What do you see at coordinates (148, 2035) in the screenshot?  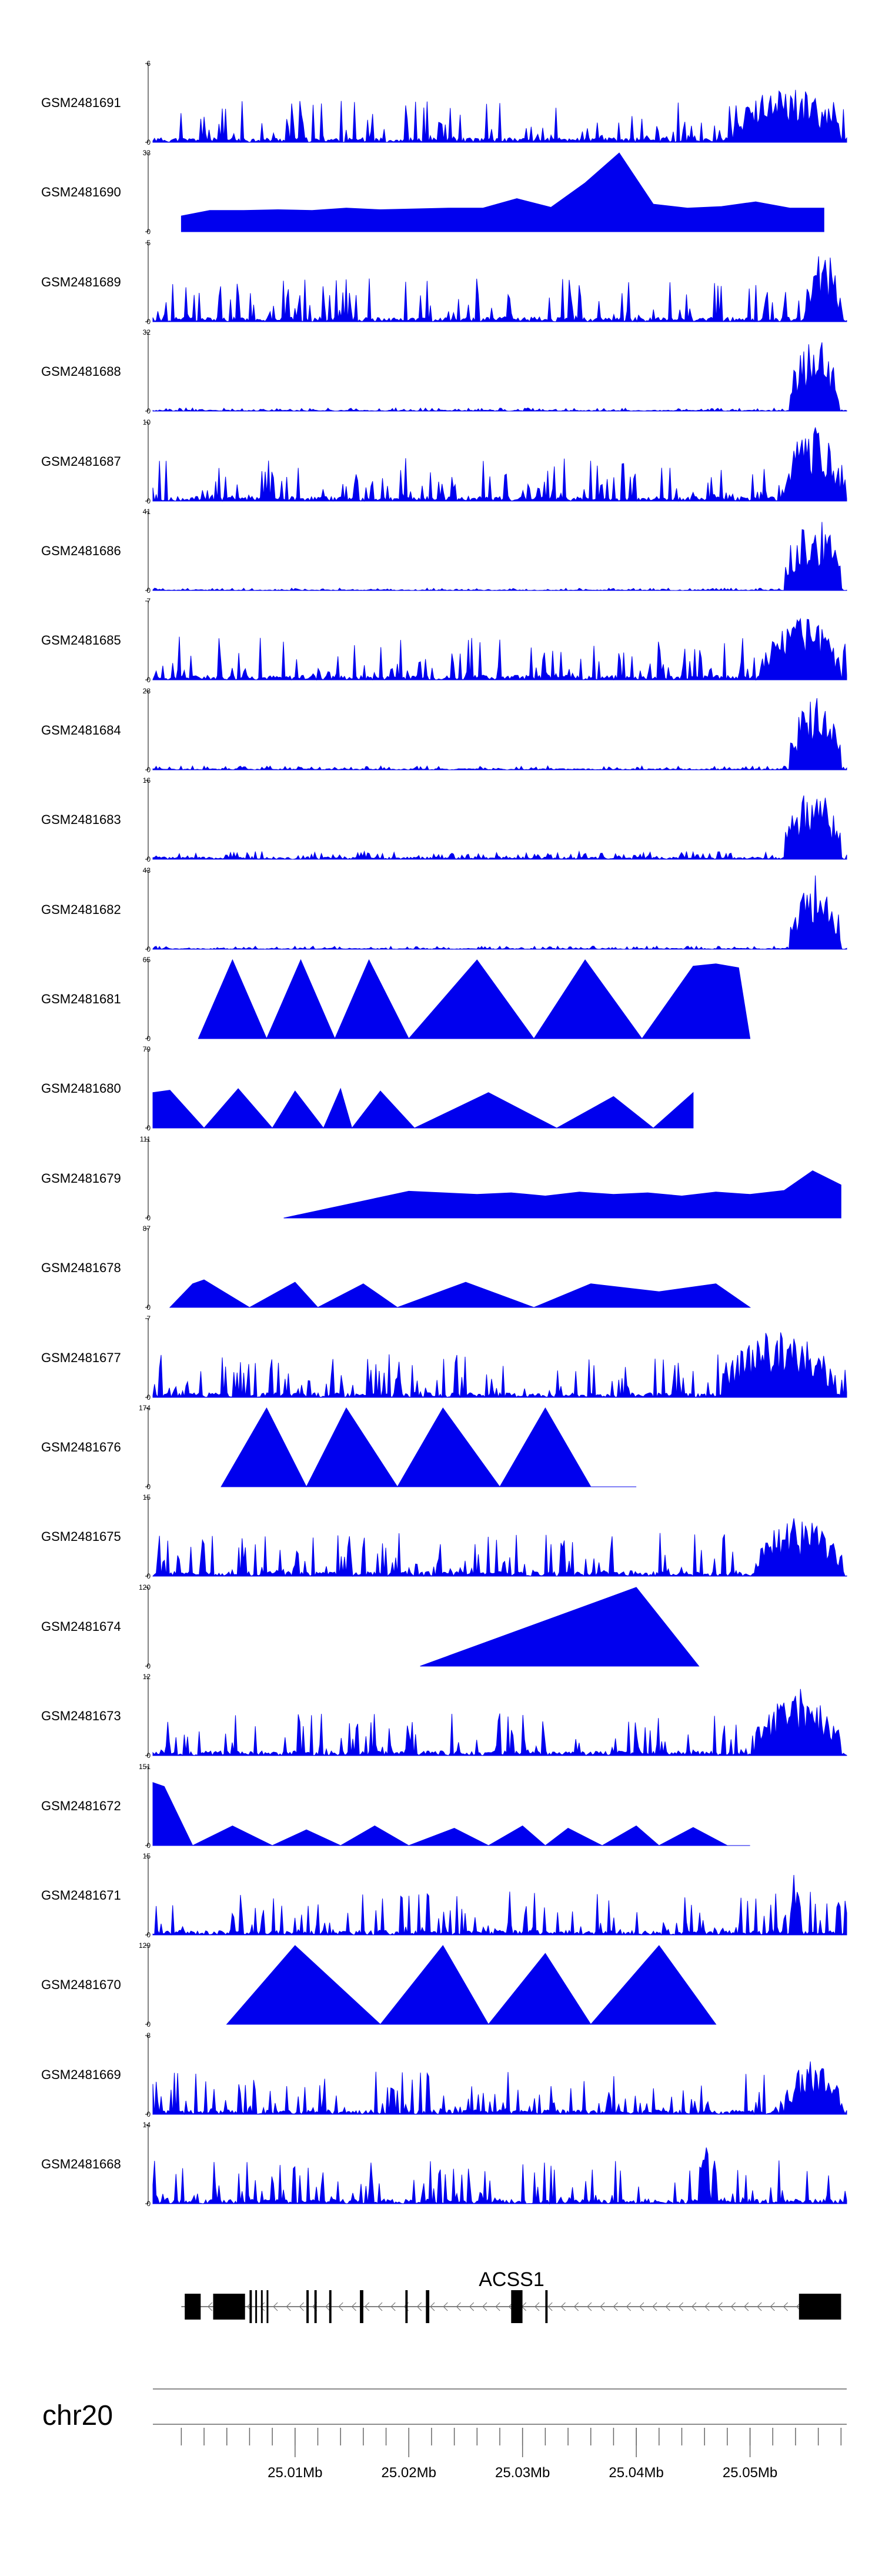 I see `track-ymax-label: 8` at bounding box center [148, 2035].